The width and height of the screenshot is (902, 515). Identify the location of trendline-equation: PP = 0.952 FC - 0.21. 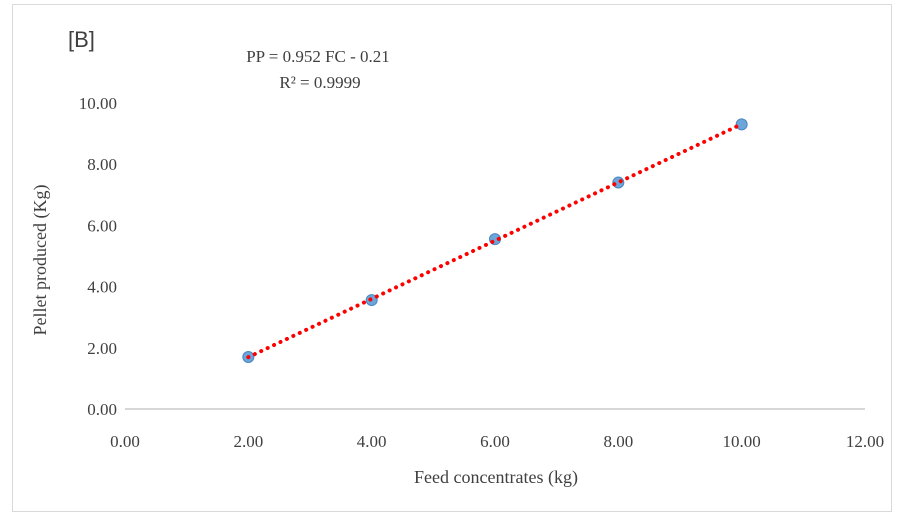
(318, 56).